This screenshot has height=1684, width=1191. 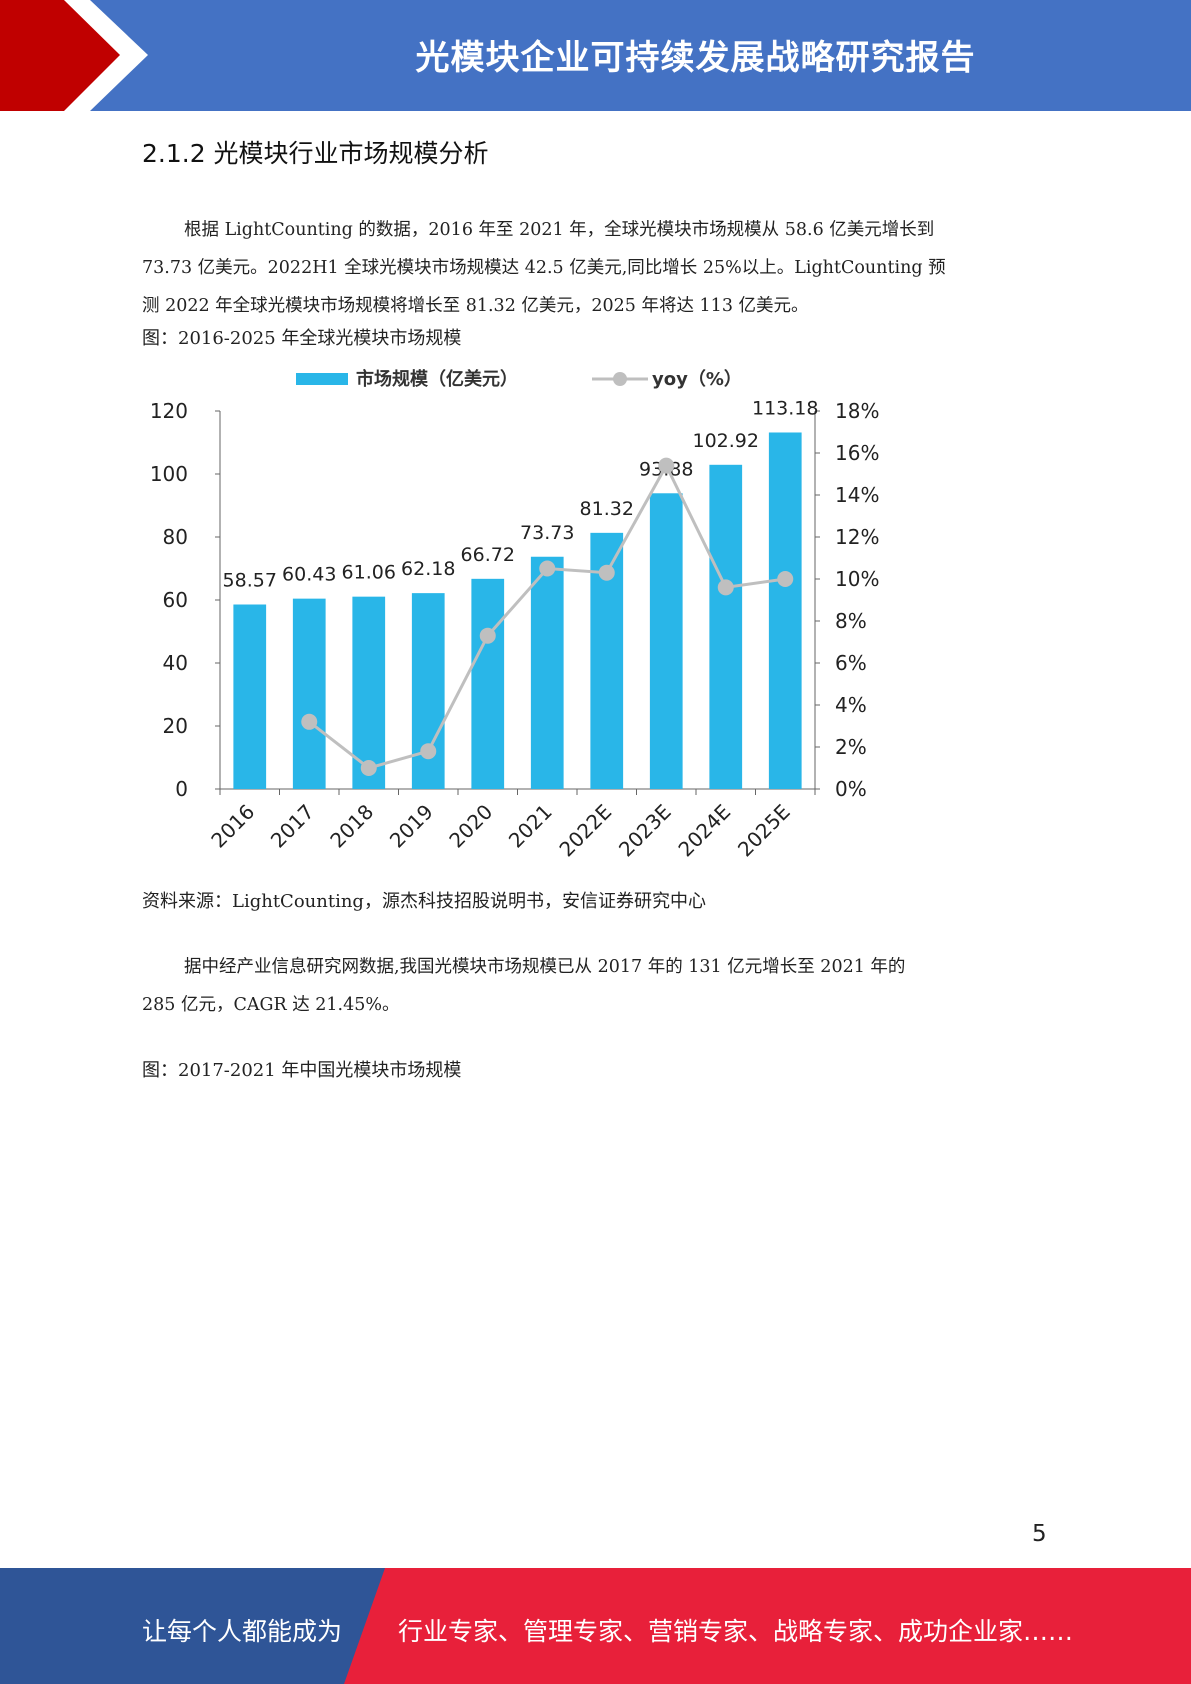 What do you see at coordinates (175, 600) in the screenshot?
I see `left-axis-tick-label: 60` at bounding box center [175, 600].